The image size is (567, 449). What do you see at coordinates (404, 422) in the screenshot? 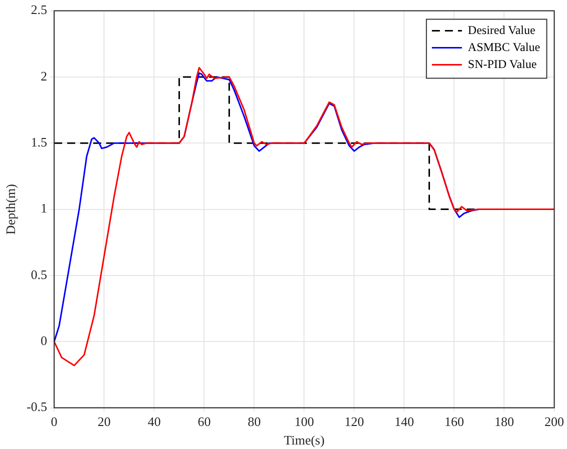
I see `x-tick-label: 140` at bounding box center [404, 422].